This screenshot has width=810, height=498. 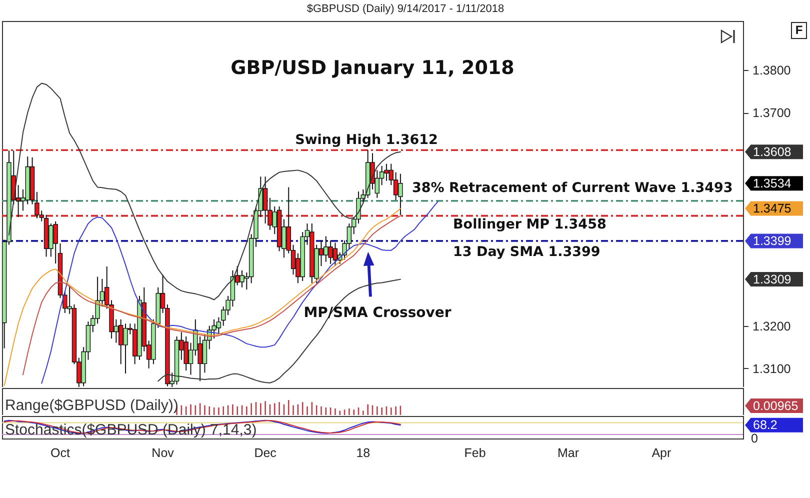 I want to click on x-tick-label: Apr, so click(x=662, y=453).